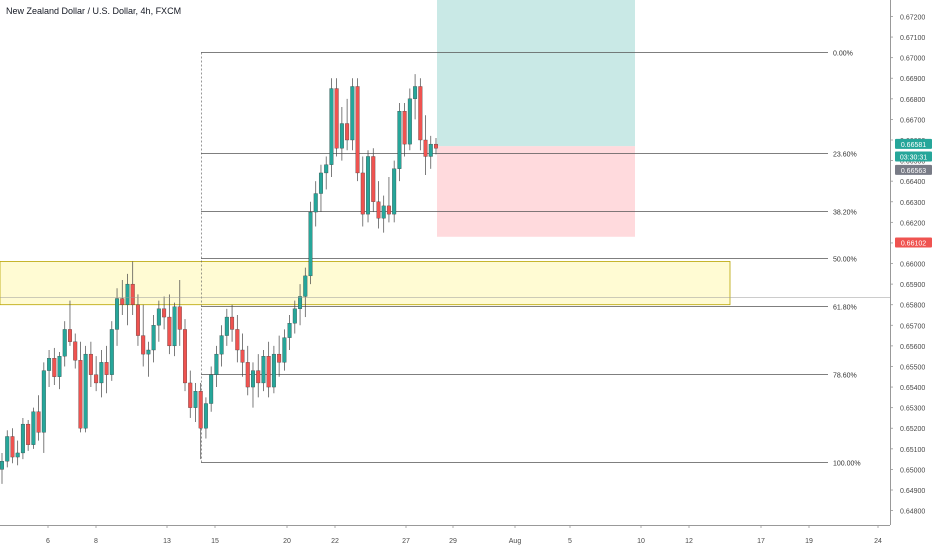 Image resolution: width=932 pixels, height=555 pixels. I want to click on price-tick-label: 0.65800, so click(912, 306).